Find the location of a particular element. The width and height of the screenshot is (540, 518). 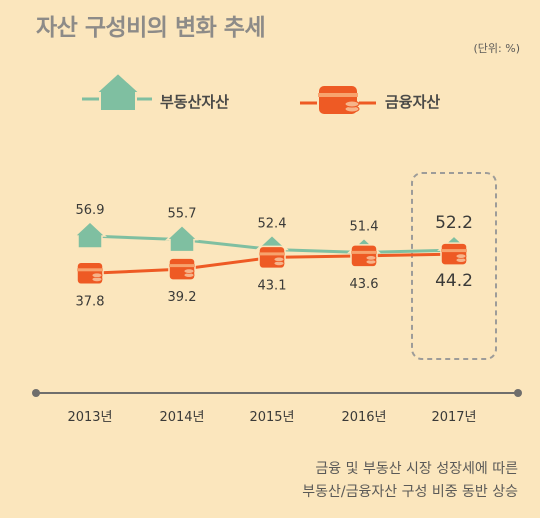

legend-house-icon is located at coordinates (117, 91).